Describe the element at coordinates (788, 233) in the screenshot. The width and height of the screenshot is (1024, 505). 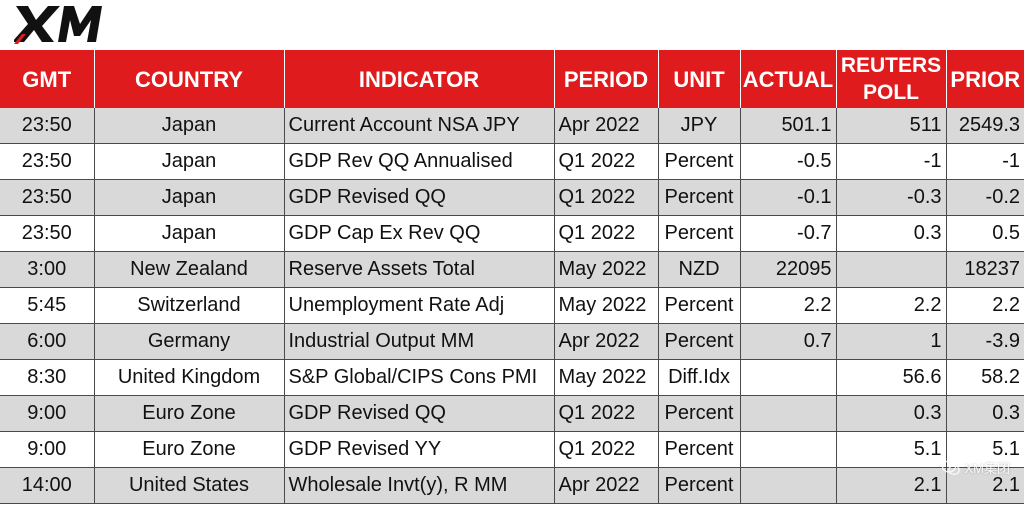
I see `cell-actual: -0.7` at that location.